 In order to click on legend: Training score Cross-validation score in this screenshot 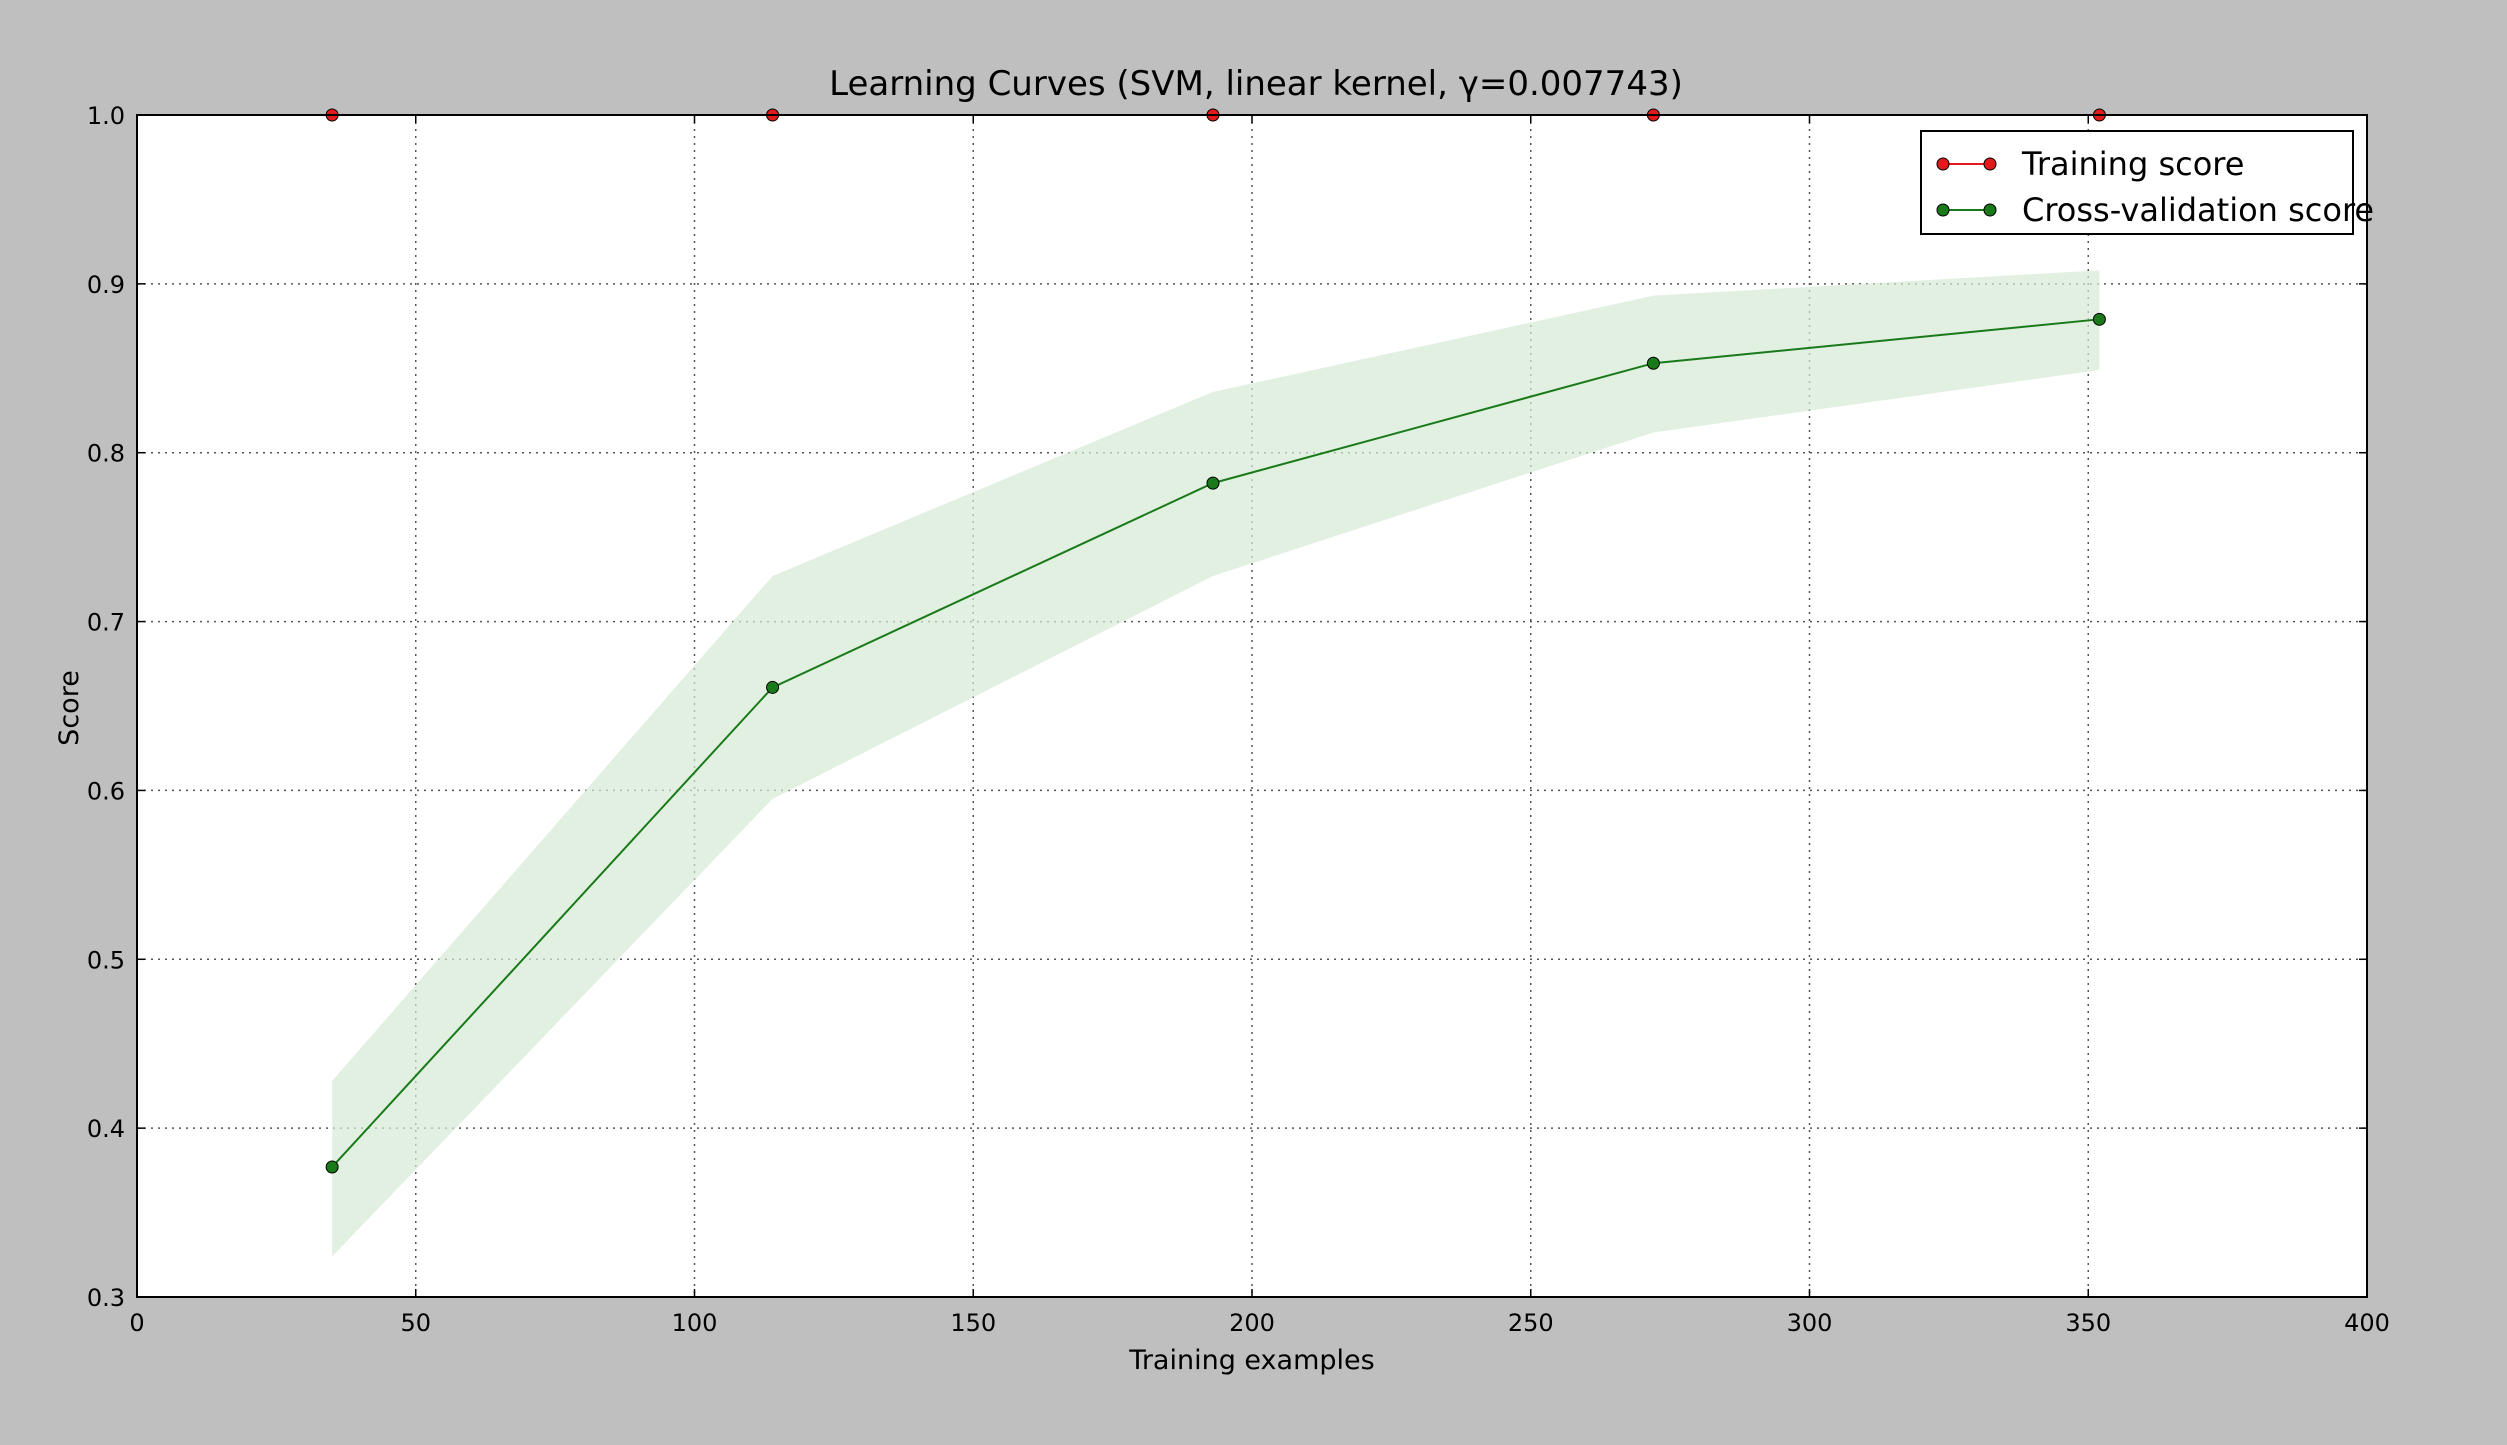, I will do `click(2147, 182)`.